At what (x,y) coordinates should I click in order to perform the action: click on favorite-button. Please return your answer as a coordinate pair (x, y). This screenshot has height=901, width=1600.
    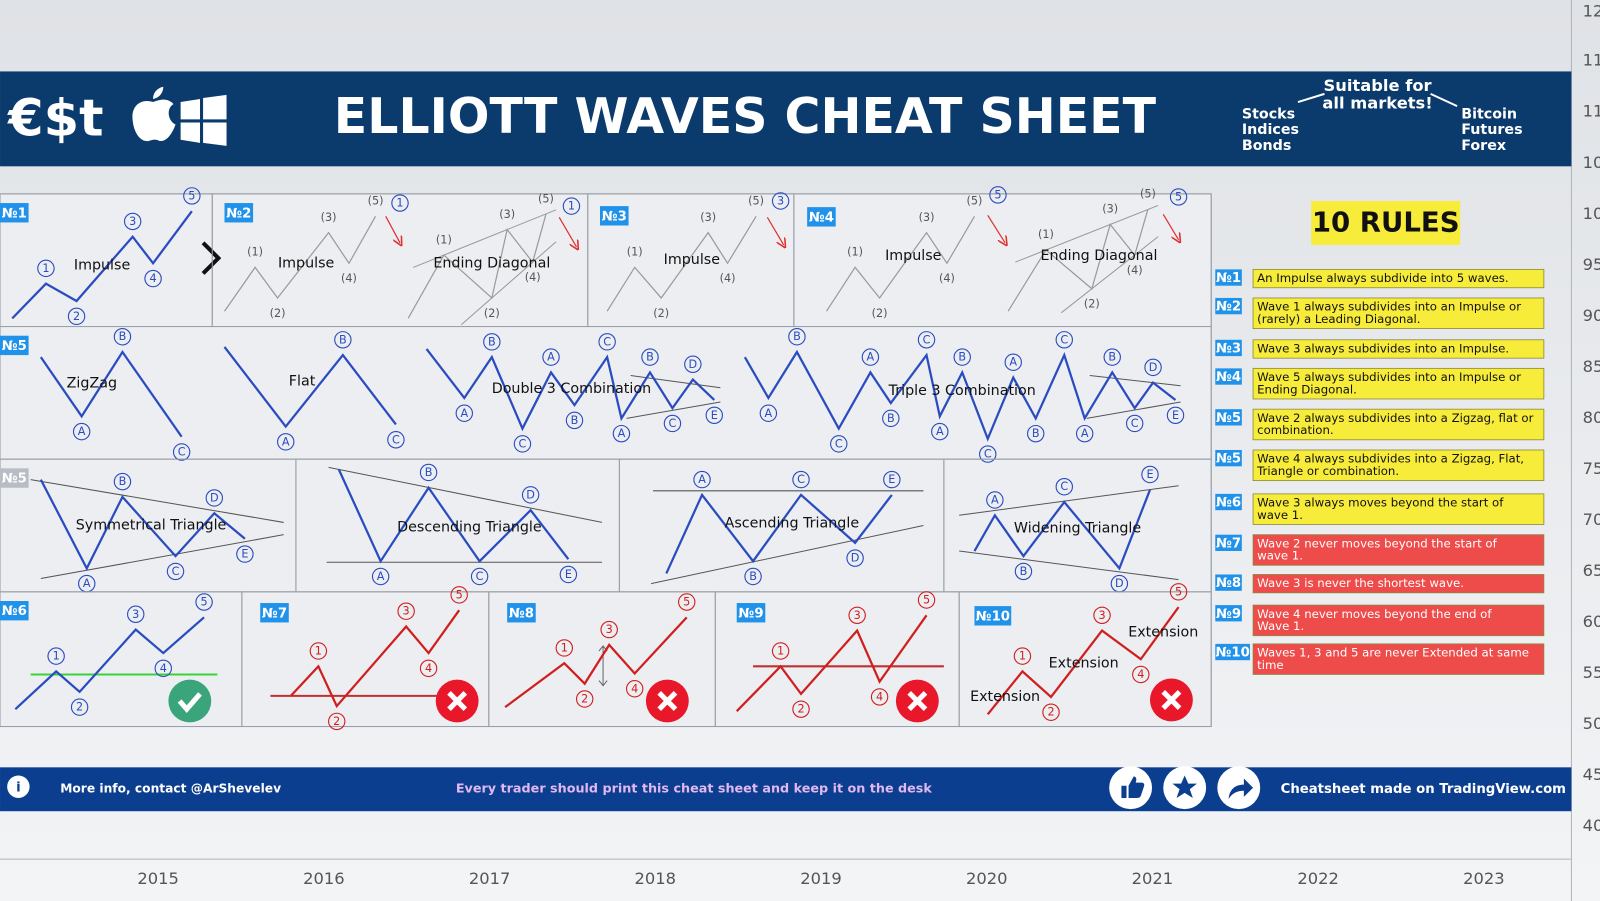
    Looking at the image, I should click on (1185, 788).